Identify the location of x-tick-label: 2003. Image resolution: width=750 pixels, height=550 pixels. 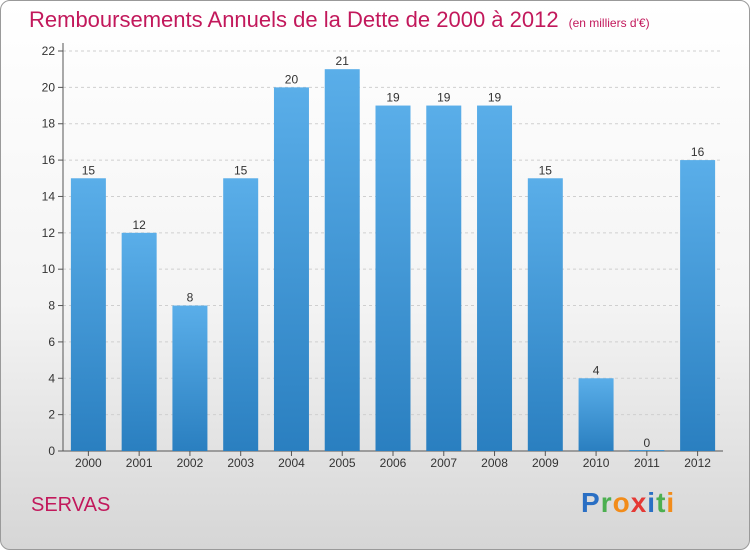
(240, 463).